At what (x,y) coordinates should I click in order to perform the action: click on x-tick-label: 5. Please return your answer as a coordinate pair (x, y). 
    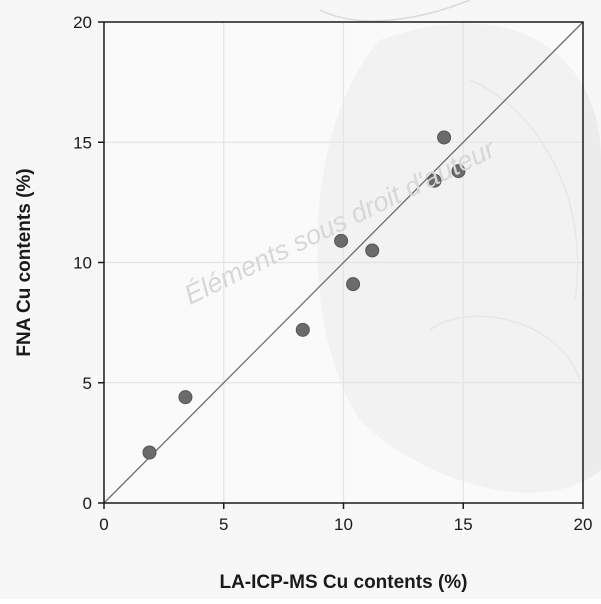
    Looking at the image, I should click on (223, 524).